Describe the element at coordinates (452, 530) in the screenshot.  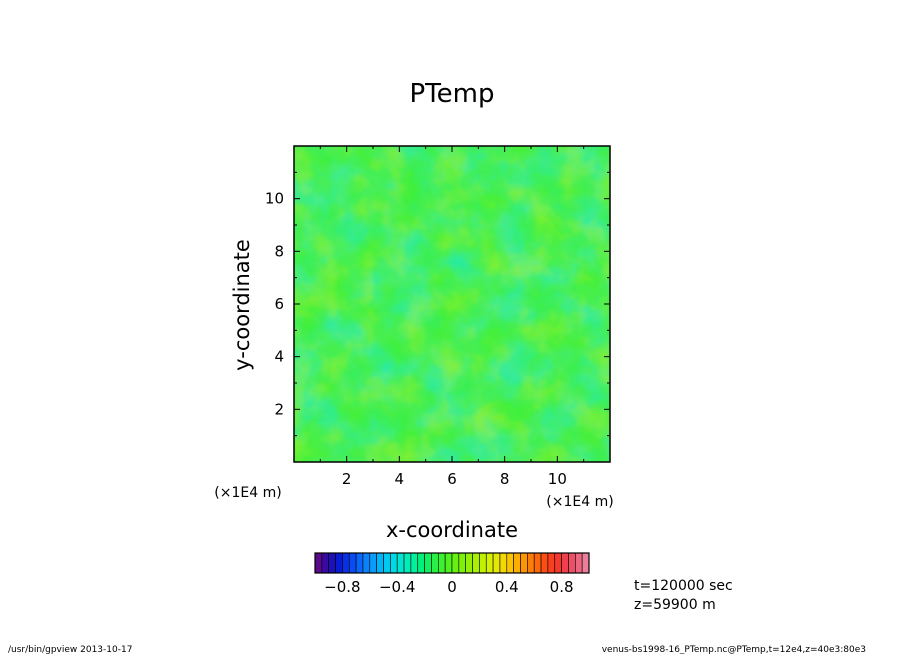
I see `x-axis-title: x-coordinate` at that location.